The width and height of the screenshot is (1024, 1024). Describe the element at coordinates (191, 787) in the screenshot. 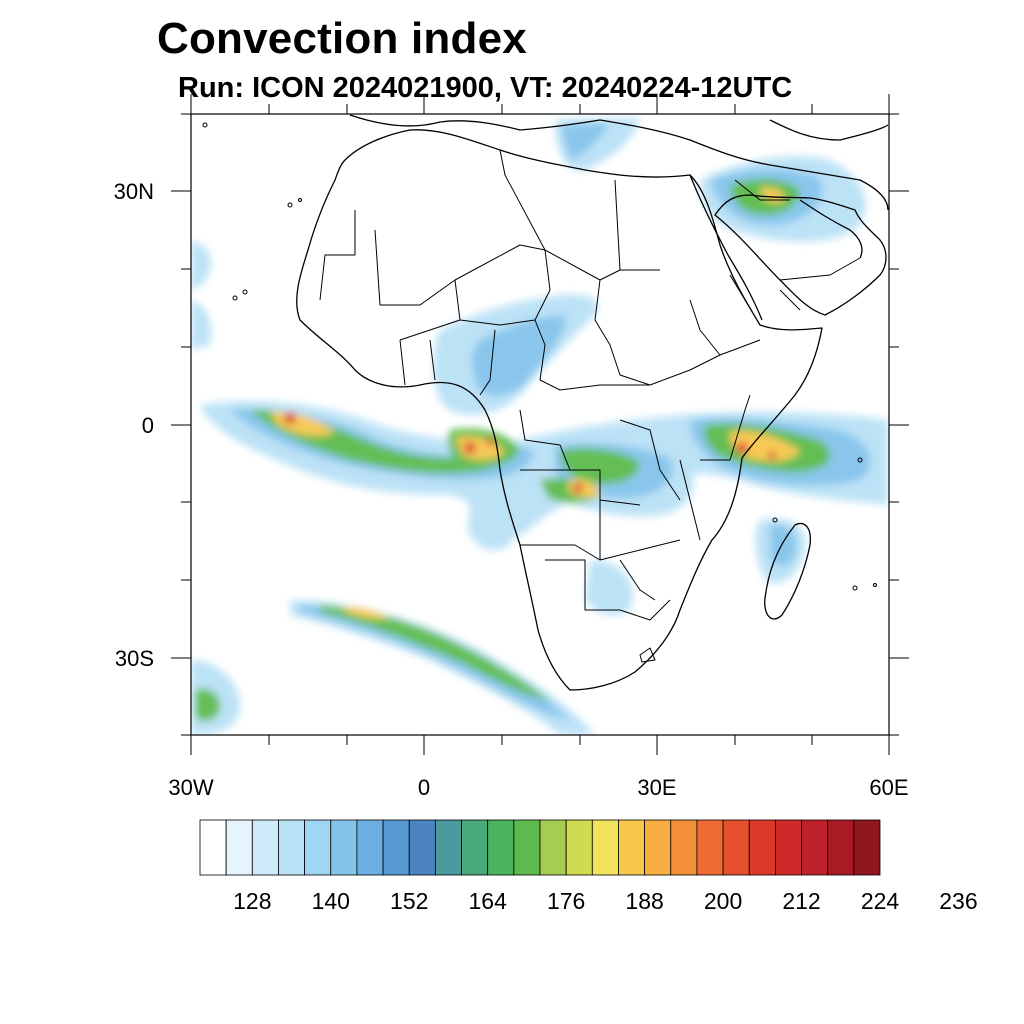

I see `lon-label-30w: 30W` at that location.